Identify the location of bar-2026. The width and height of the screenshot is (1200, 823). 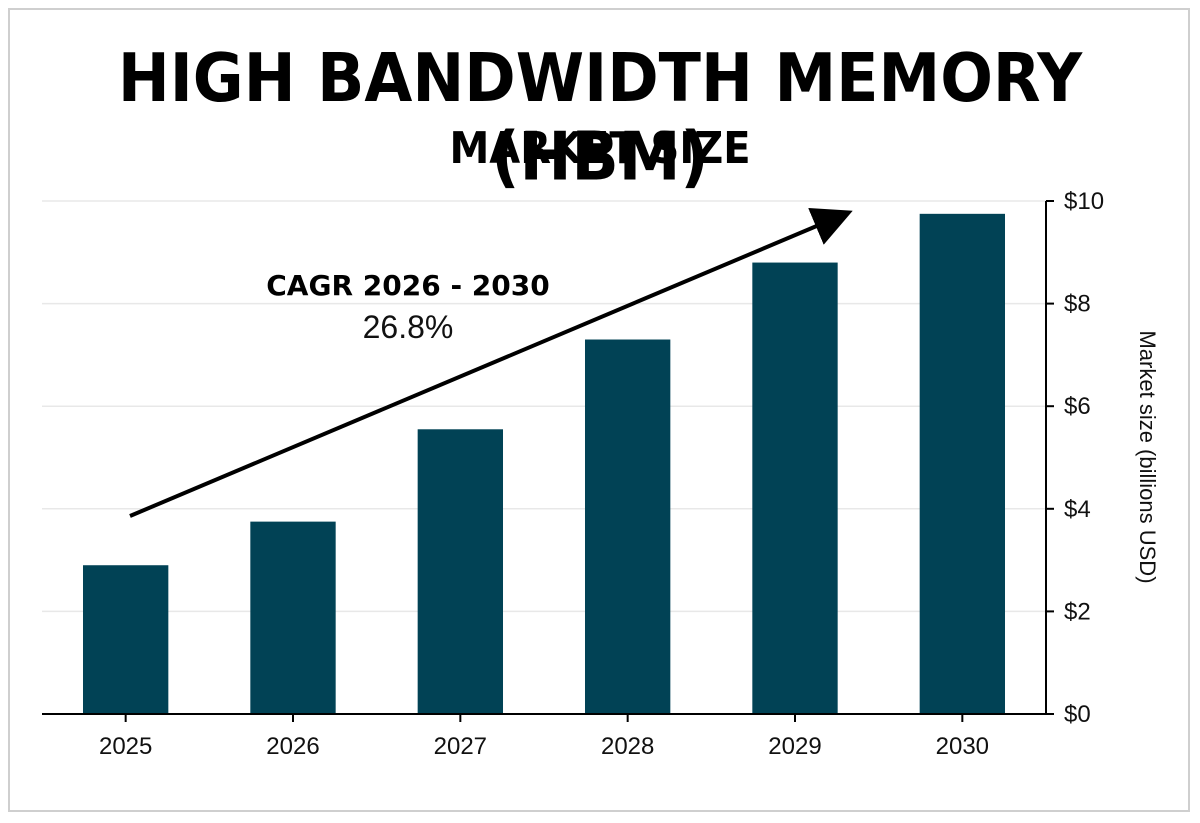
(293, 617).